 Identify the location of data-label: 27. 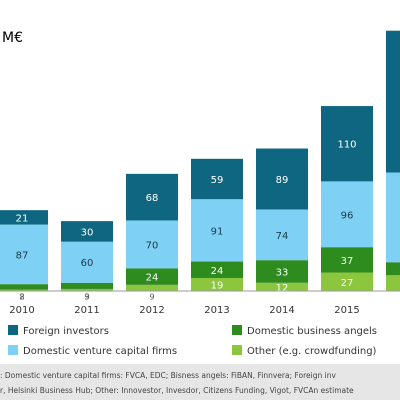
(347, 283).